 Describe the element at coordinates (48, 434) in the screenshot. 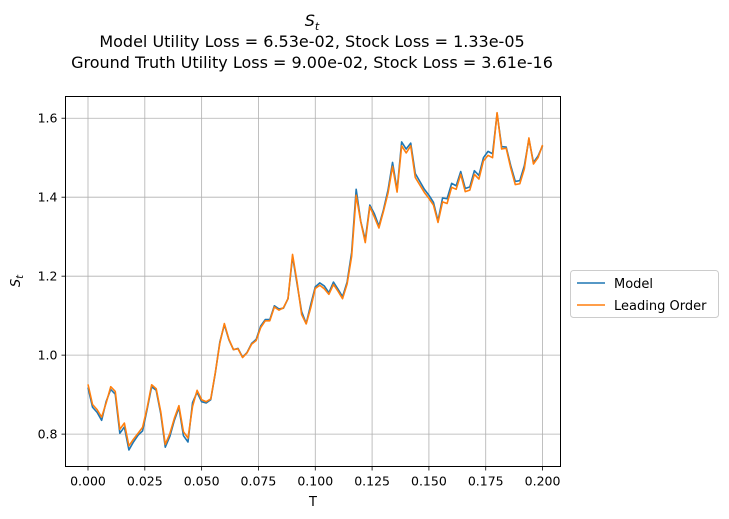

I see `y-tick-label: 0.8` at that location.